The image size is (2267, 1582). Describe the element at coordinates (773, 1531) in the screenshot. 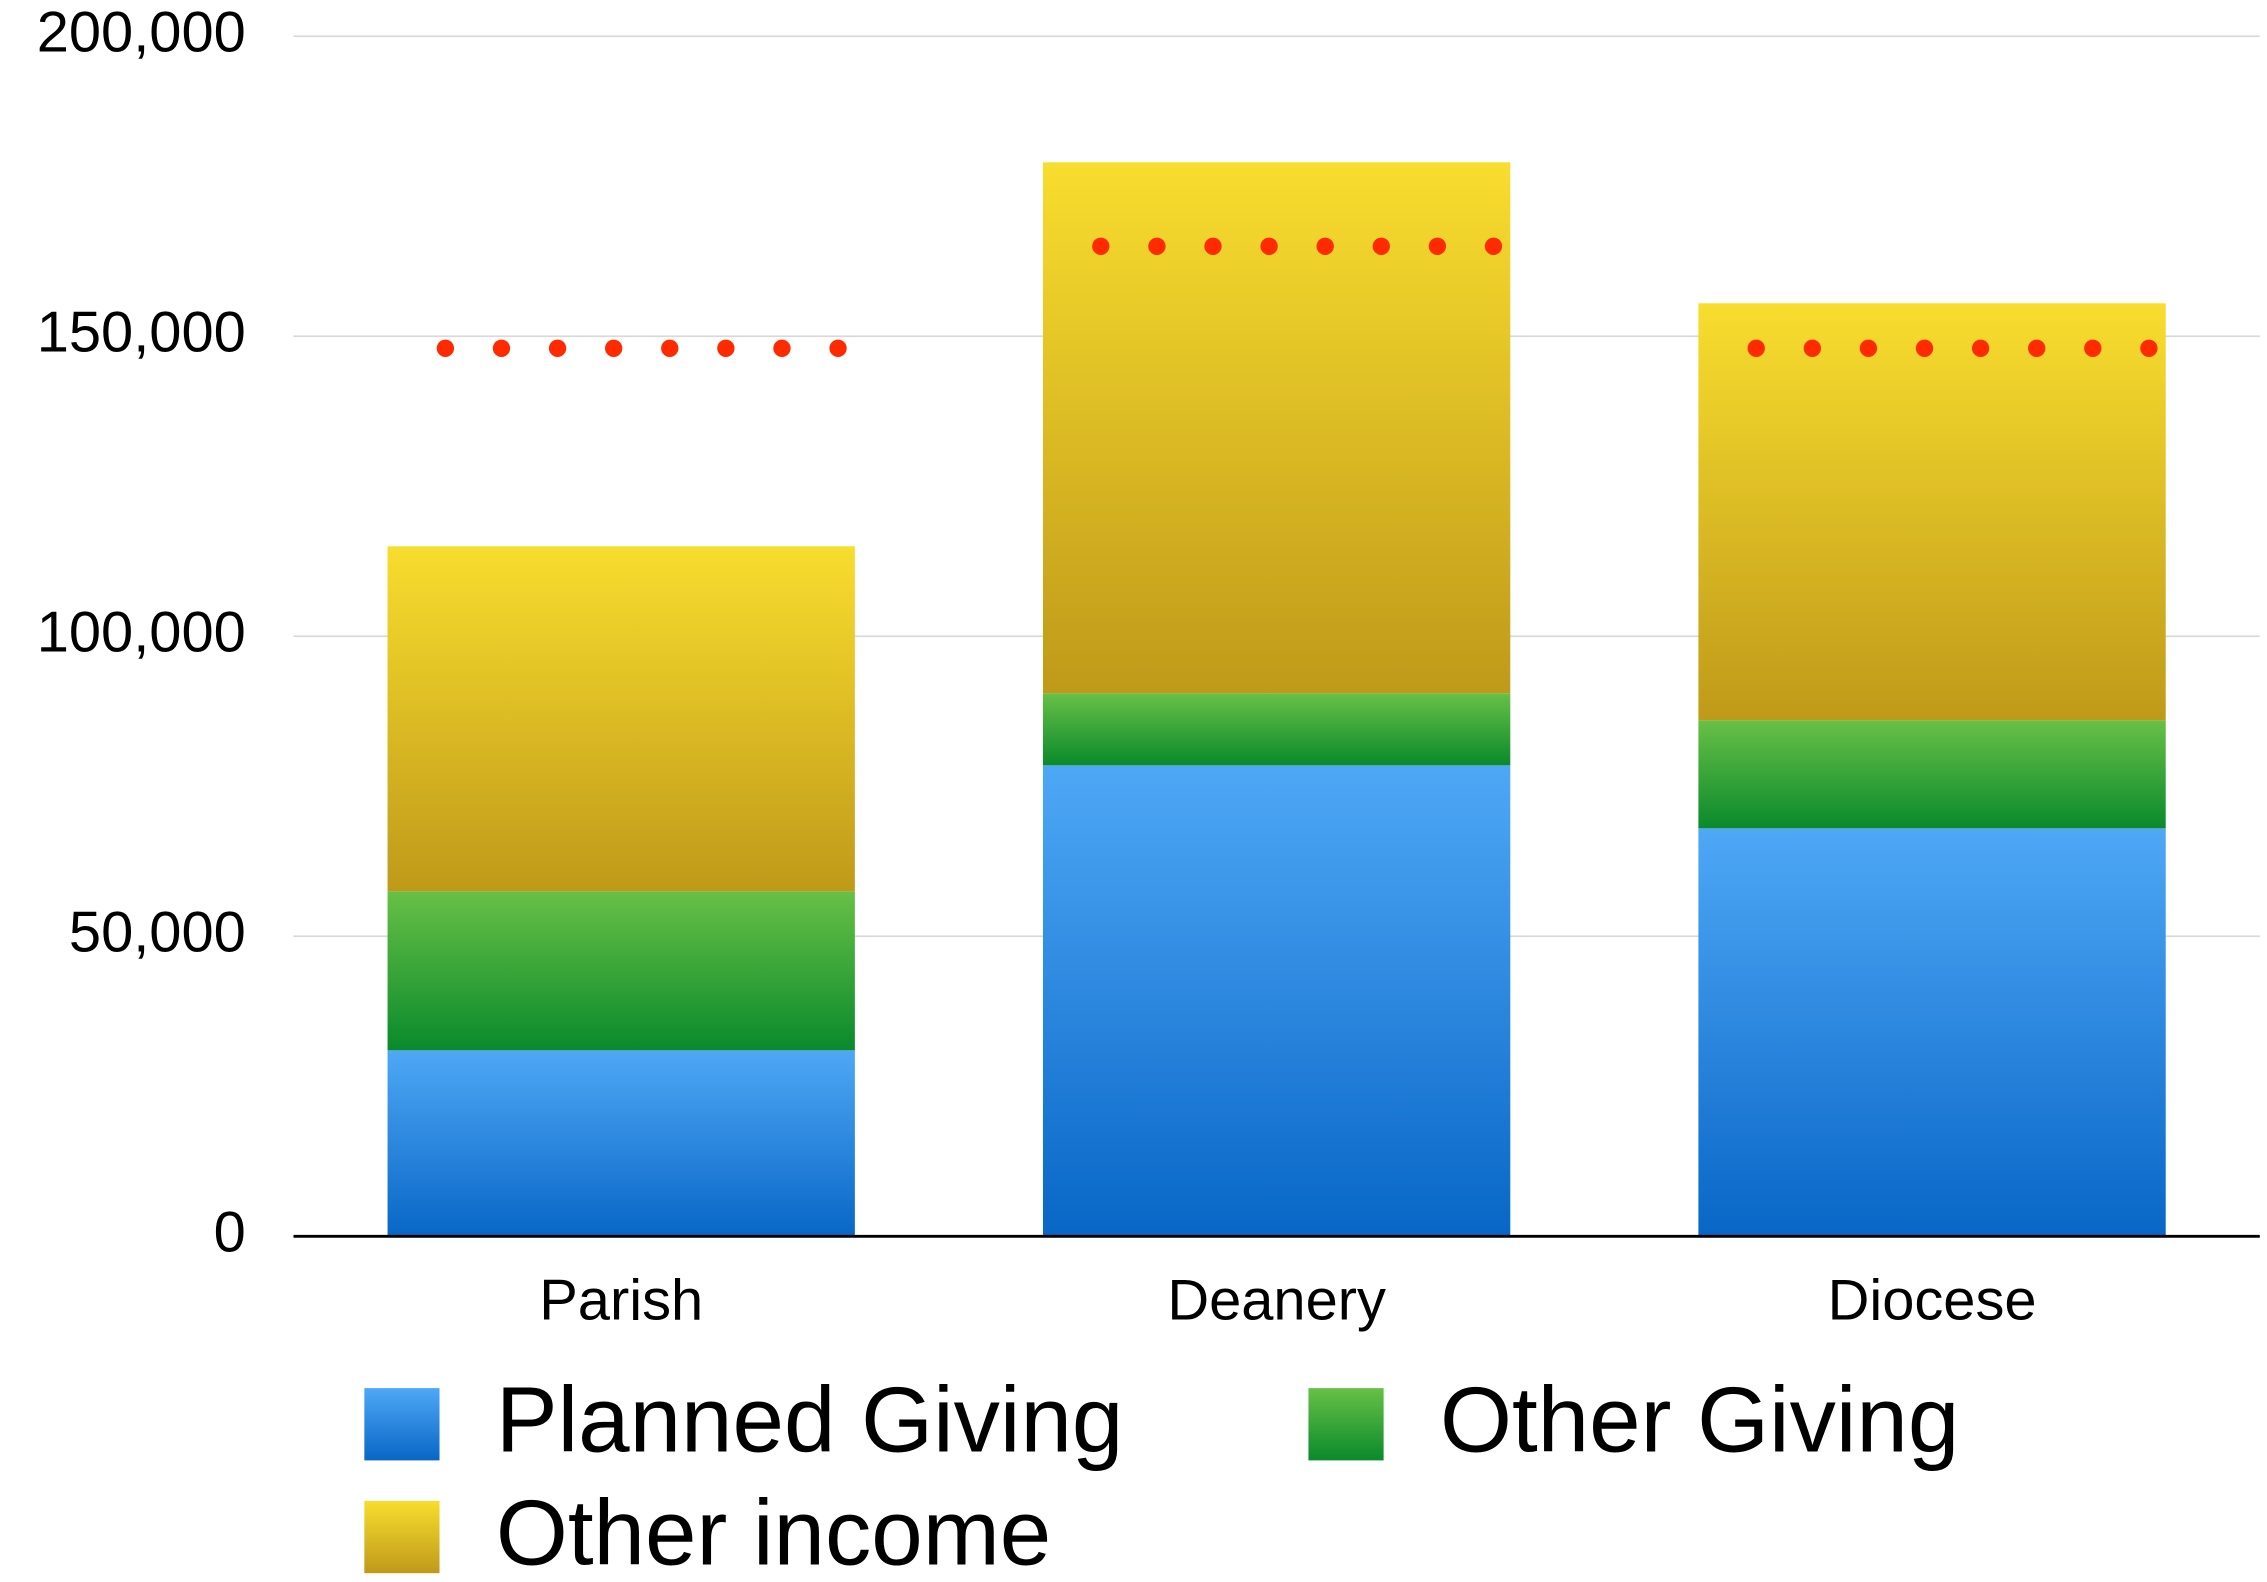

I see `legend-label: Other income` at that location.